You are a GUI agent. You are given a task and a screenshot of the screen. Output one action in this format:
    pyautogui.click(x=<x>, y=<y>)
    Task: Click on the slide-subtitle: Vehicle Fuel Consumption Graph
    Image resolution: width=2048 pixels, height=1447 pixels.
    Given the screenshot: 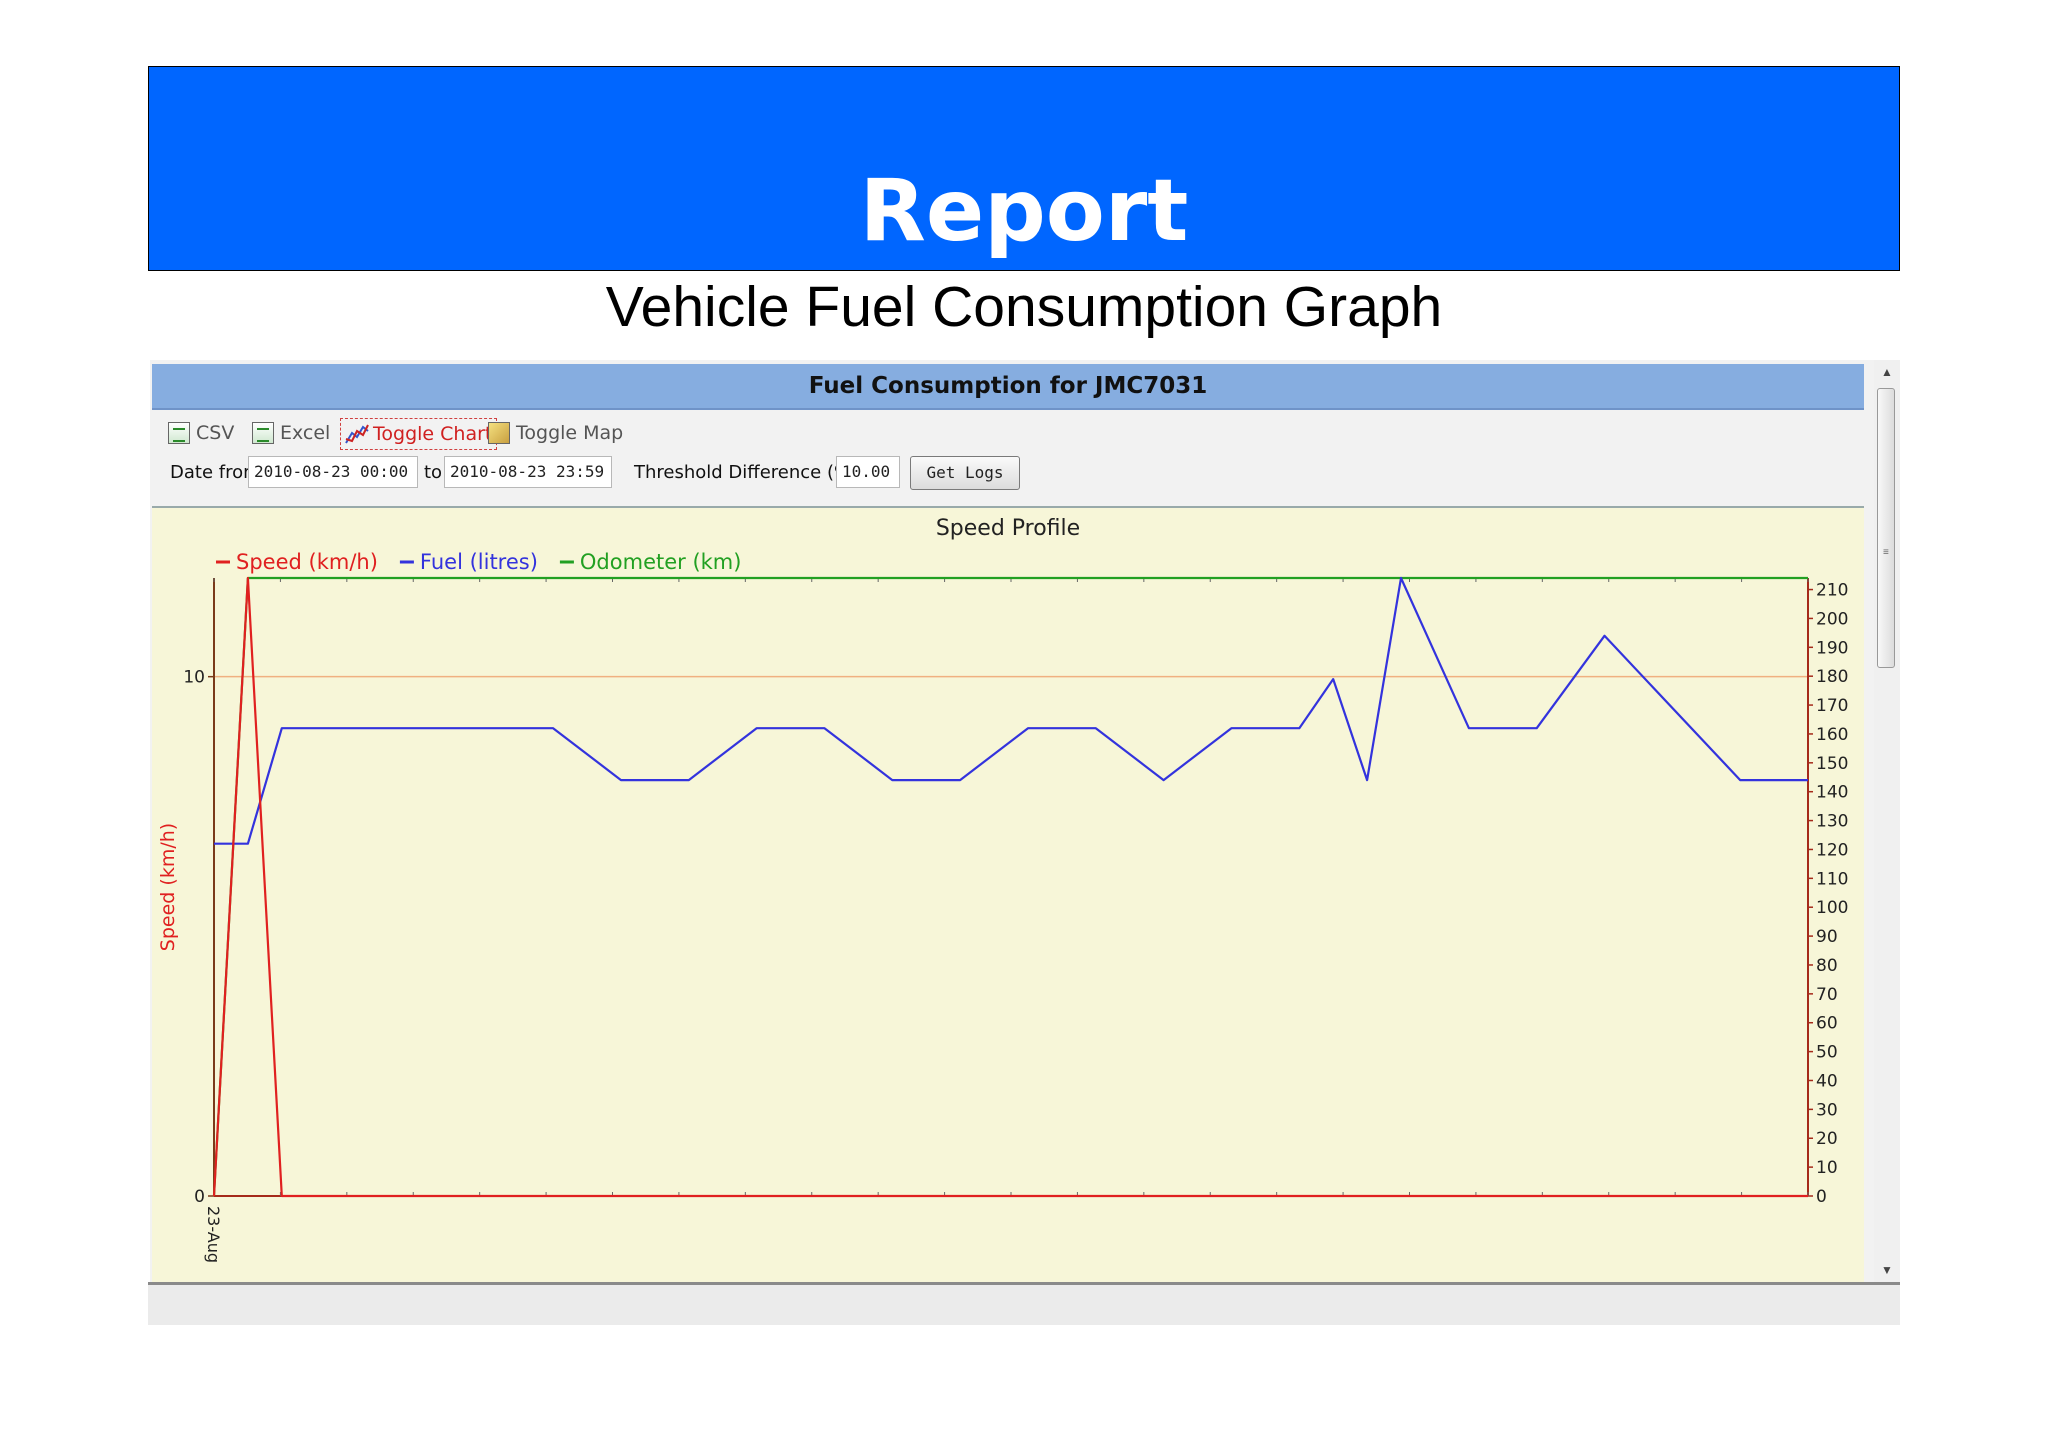 What is the action you would take?
    pyautogui.click(x=1024, y=307)
    